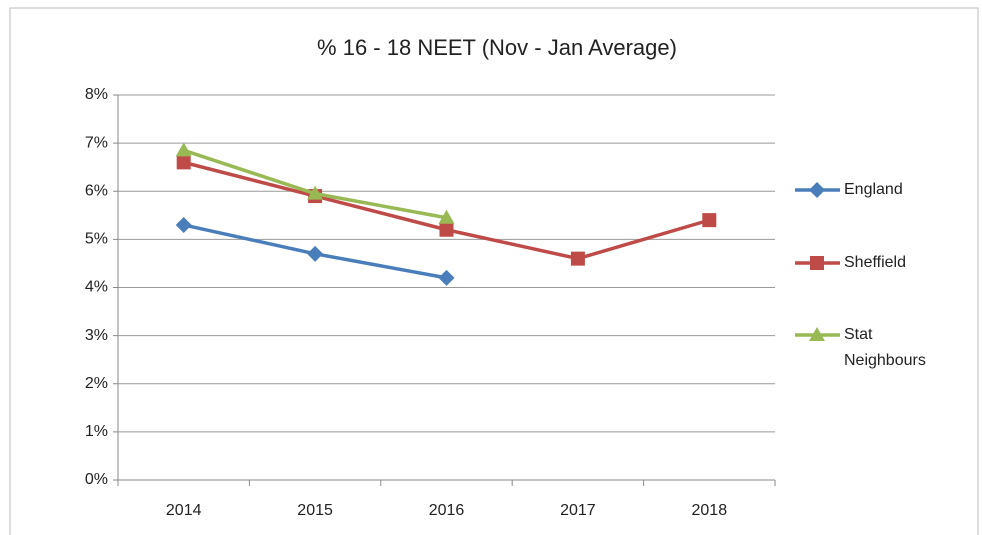 Image resolution: width=982 pixels, height=535 pixels. I want to click on x-tick-label: 2014, so click(184, 510).